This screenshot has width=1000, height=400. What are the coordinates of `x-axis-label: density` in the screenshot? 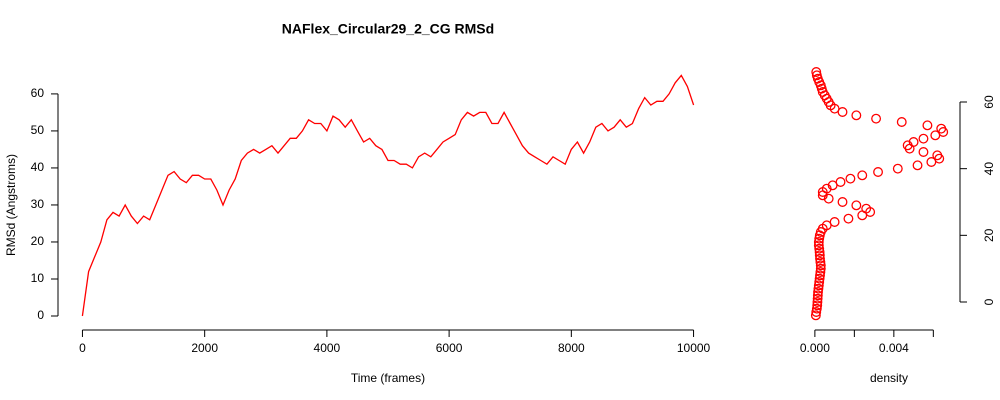 It's located at (889, 378).